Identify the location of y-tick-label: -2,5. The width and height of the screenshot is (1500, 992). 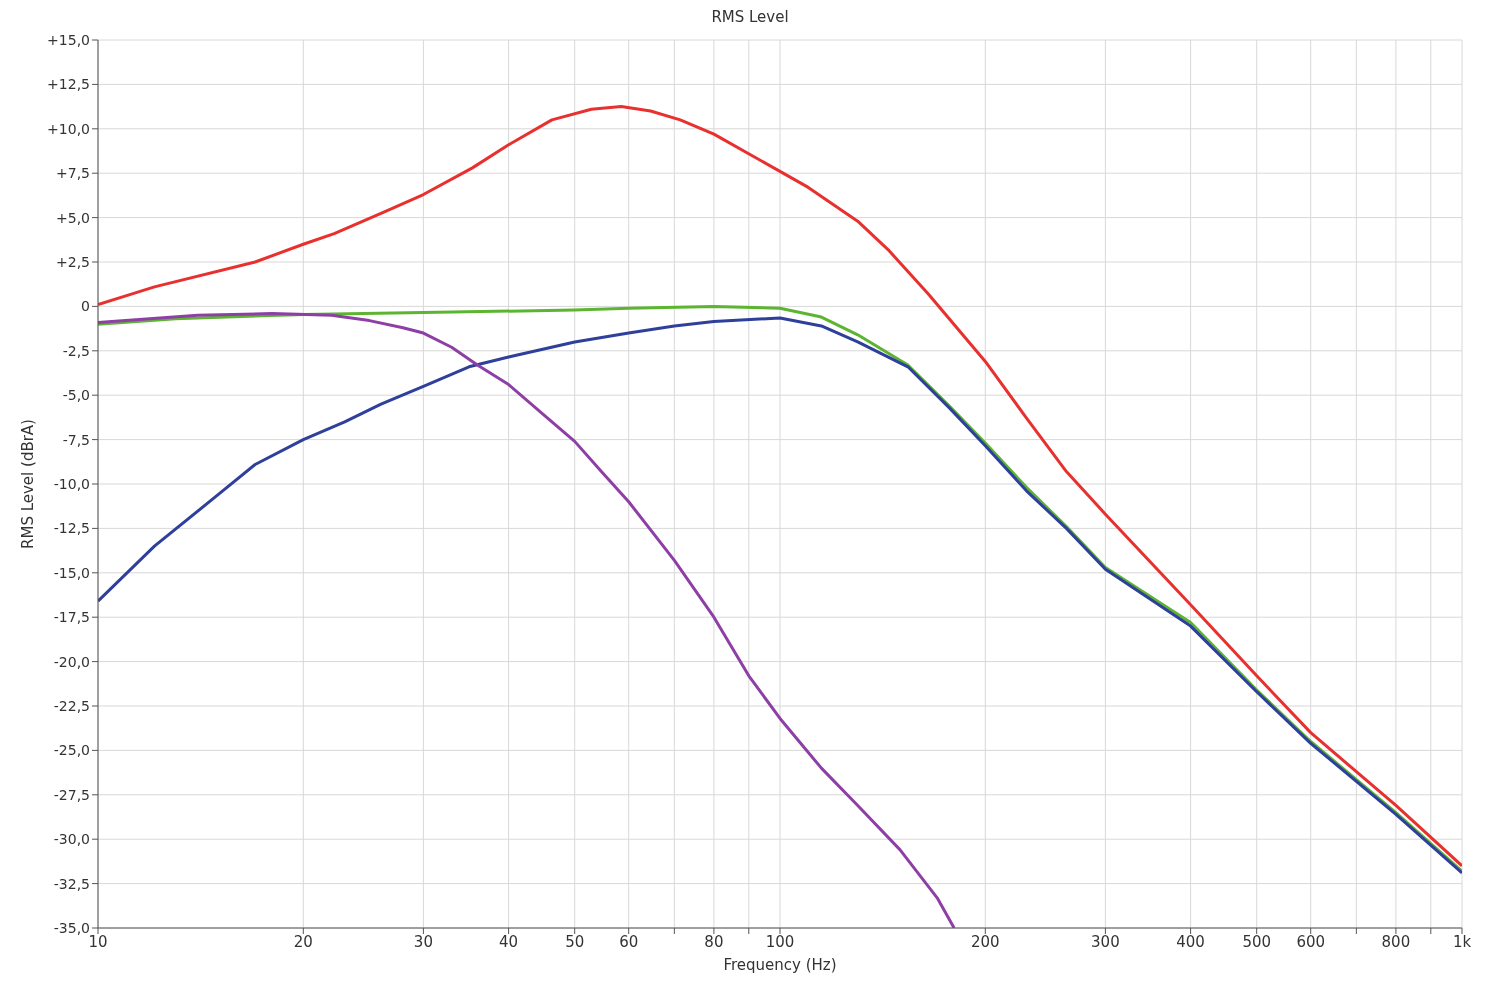
(76, 350).